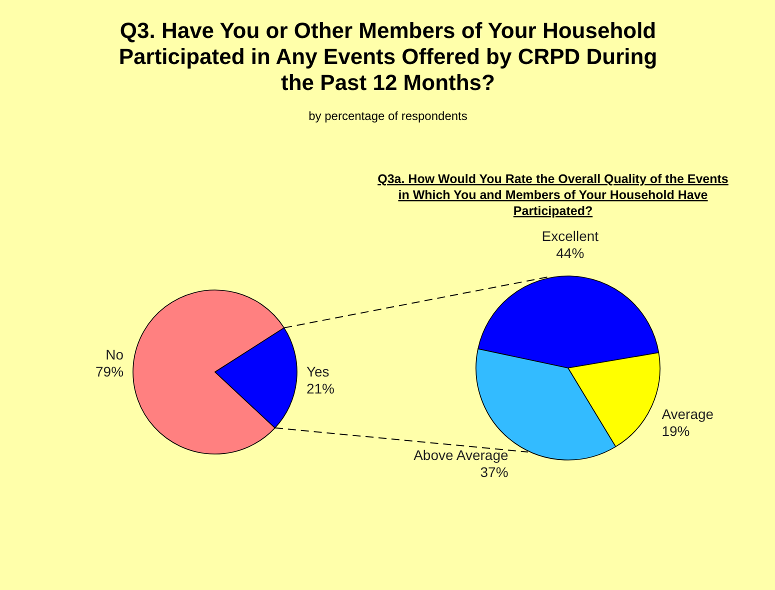 This screenshot has height=590, width=775. Describe the element at coordinates (570, 252) in the screenshot. I see `data-label: 44%` at that location.